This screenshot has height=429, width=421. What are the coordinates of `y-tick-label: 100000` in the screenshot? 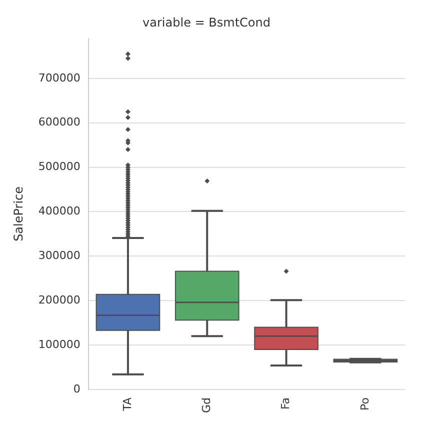 It's located at (59, 344).